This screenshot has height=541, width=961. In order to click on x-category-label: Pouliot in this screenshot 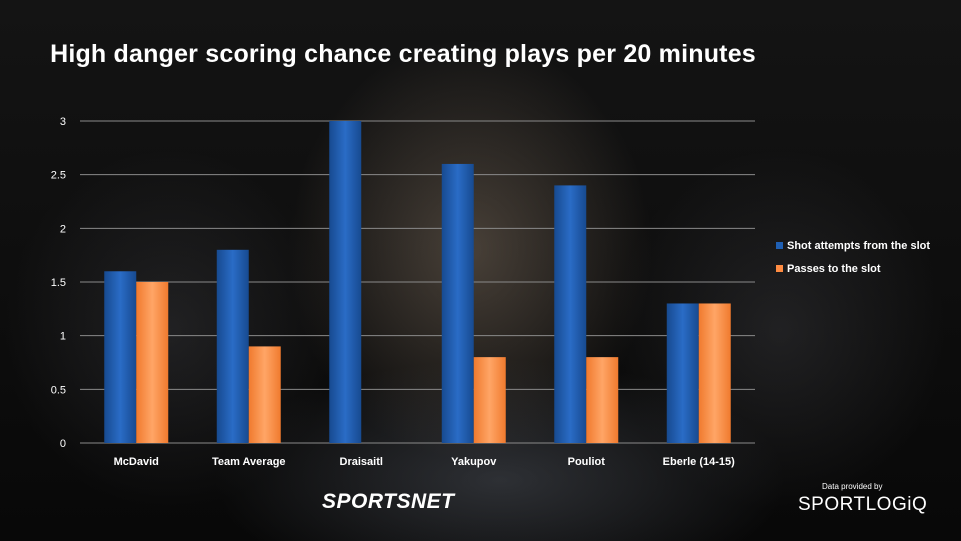, I will do `click(587, 462)`.